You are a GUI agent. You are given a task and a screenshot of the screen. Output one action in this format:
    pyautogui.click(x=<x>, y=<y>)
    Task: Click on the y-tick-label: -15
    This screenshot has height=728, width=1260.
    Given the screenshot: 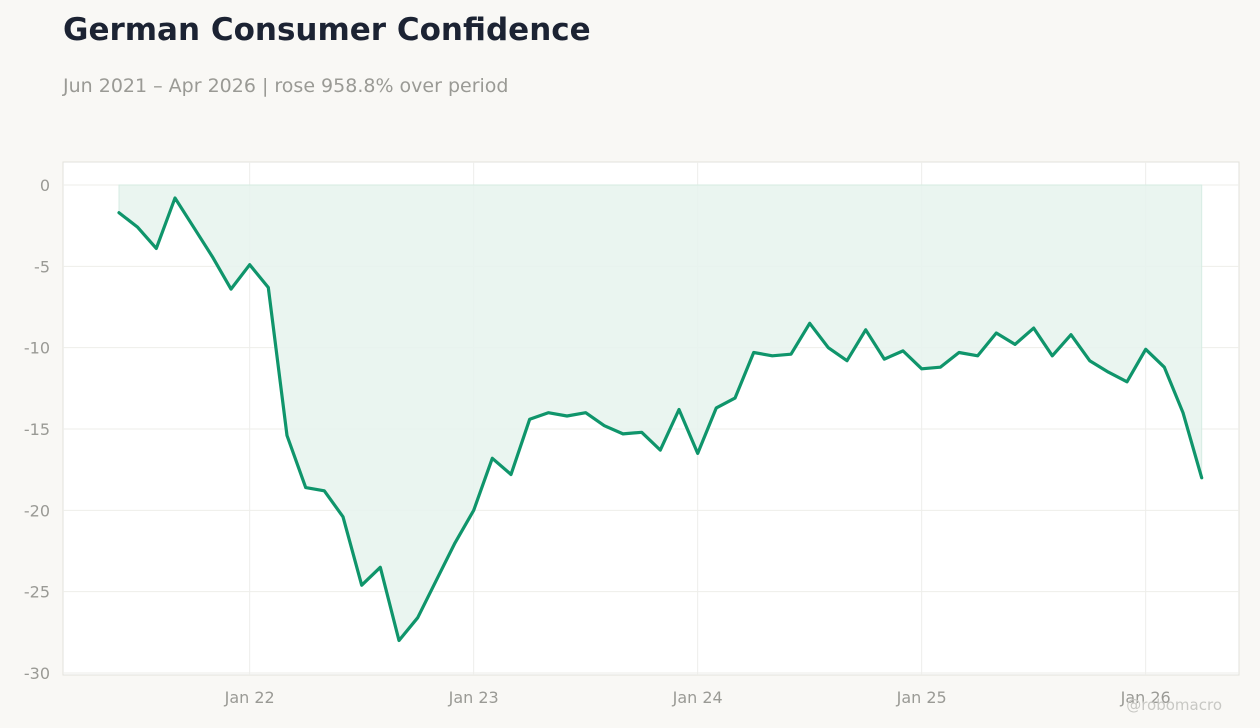 What is the action you would take?
    pyautogui.click(x=37, y=429)
    